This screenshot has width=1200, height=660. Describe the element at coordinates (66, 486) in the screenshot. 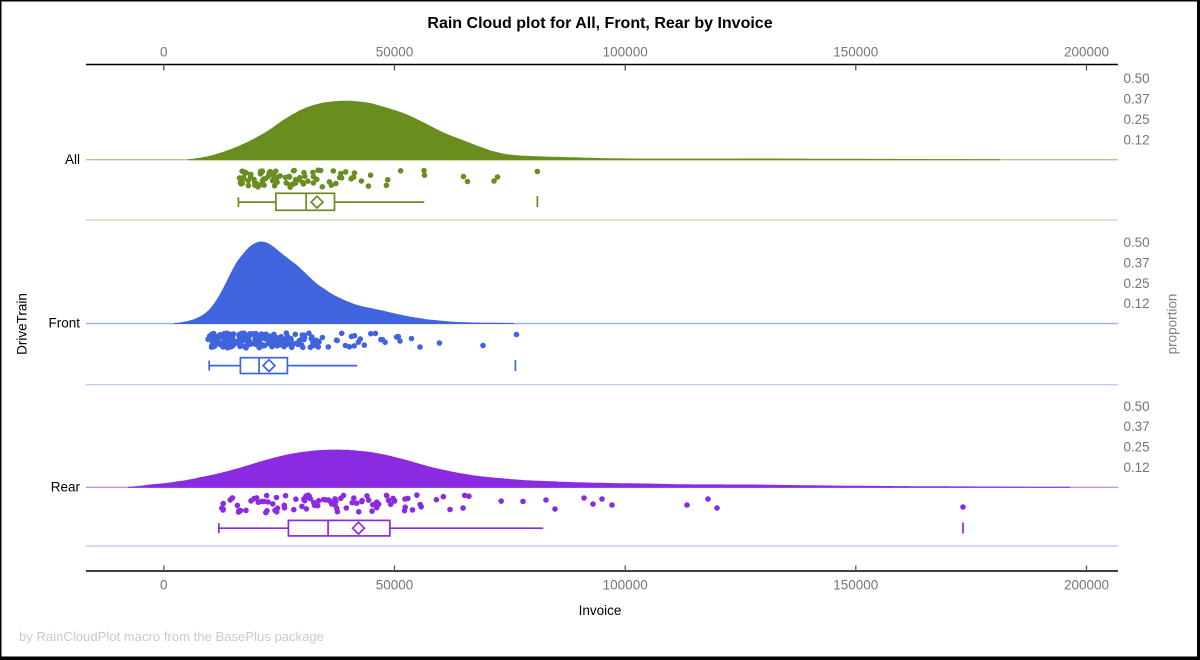

I see `svg-text: Rear` at that location.